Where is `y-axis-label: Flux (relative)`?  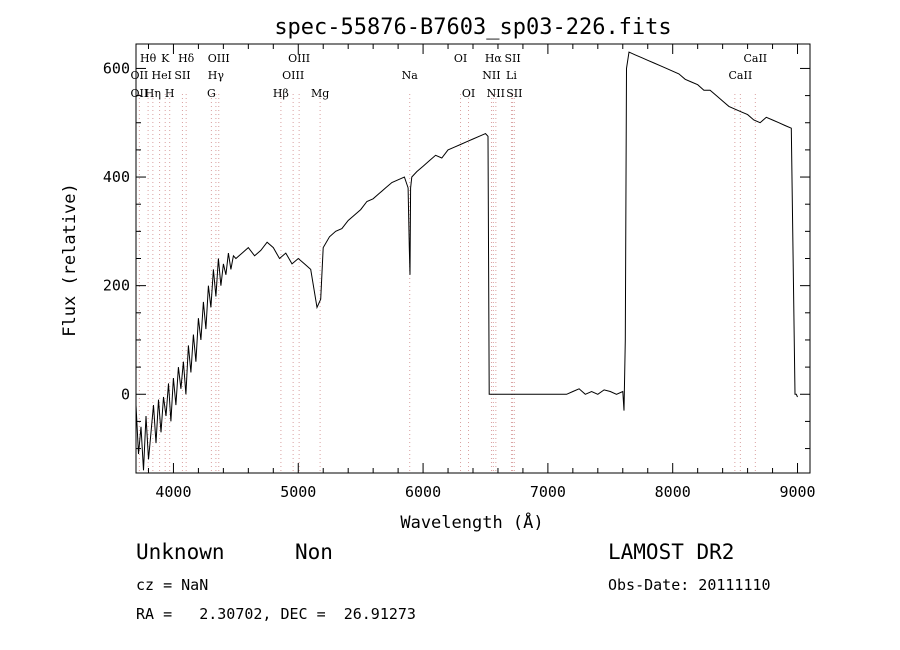 y-axis-label: Flux (relative) is located at coordinates (70, 260).